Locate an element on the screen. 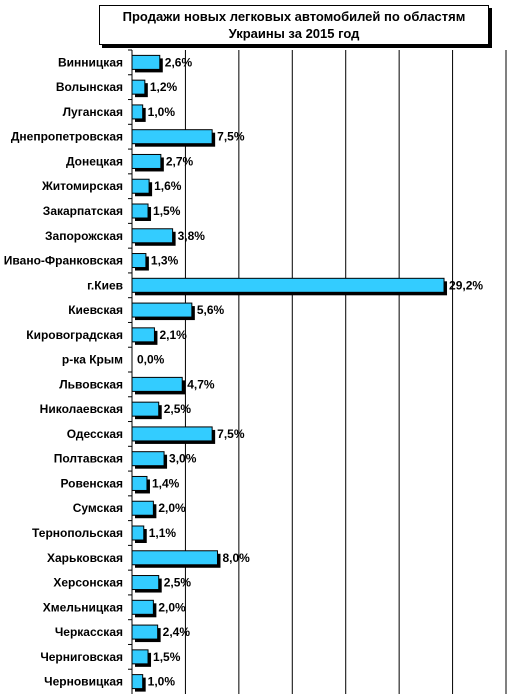 The width and height of the screenshot is (508, 697). chart-title-line2: Украины за 2015 год is located at coordinates (294, 33).